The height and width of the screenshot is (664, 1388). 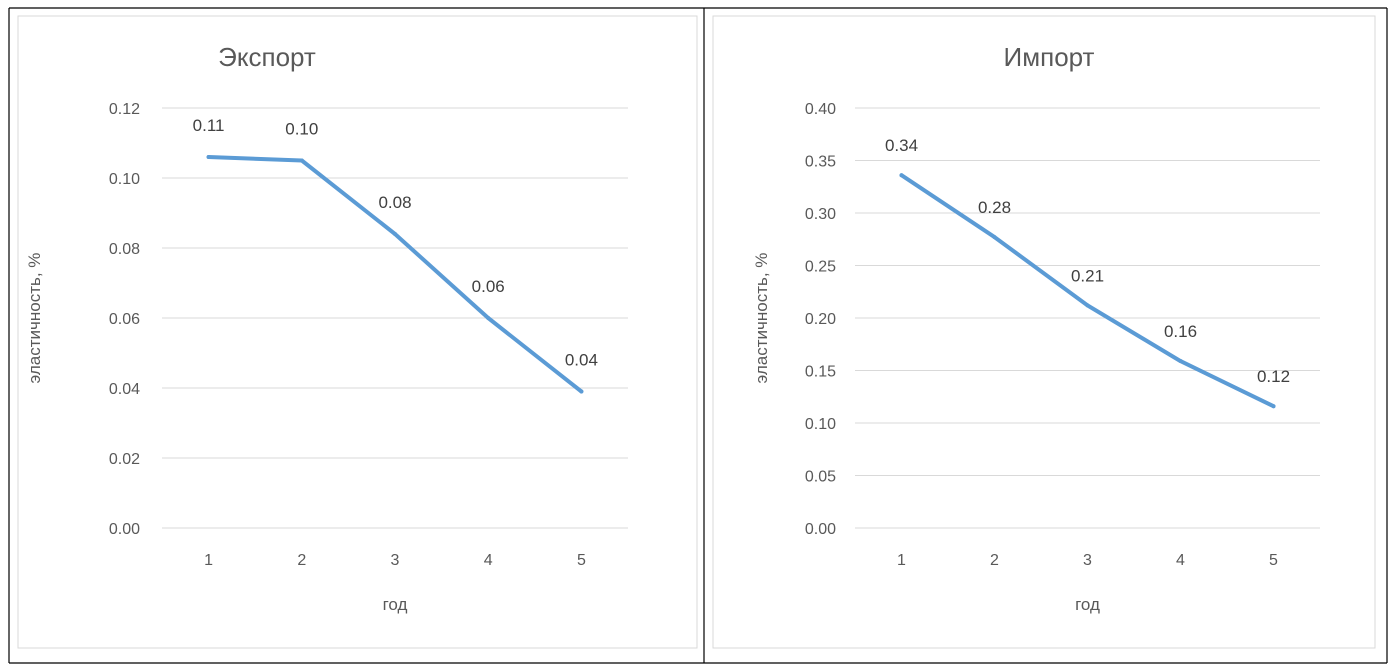 What do you see at coordinates (394, 202) in the screenshot?
I see `data-label: 0.08` at bounding box center [394, 202].